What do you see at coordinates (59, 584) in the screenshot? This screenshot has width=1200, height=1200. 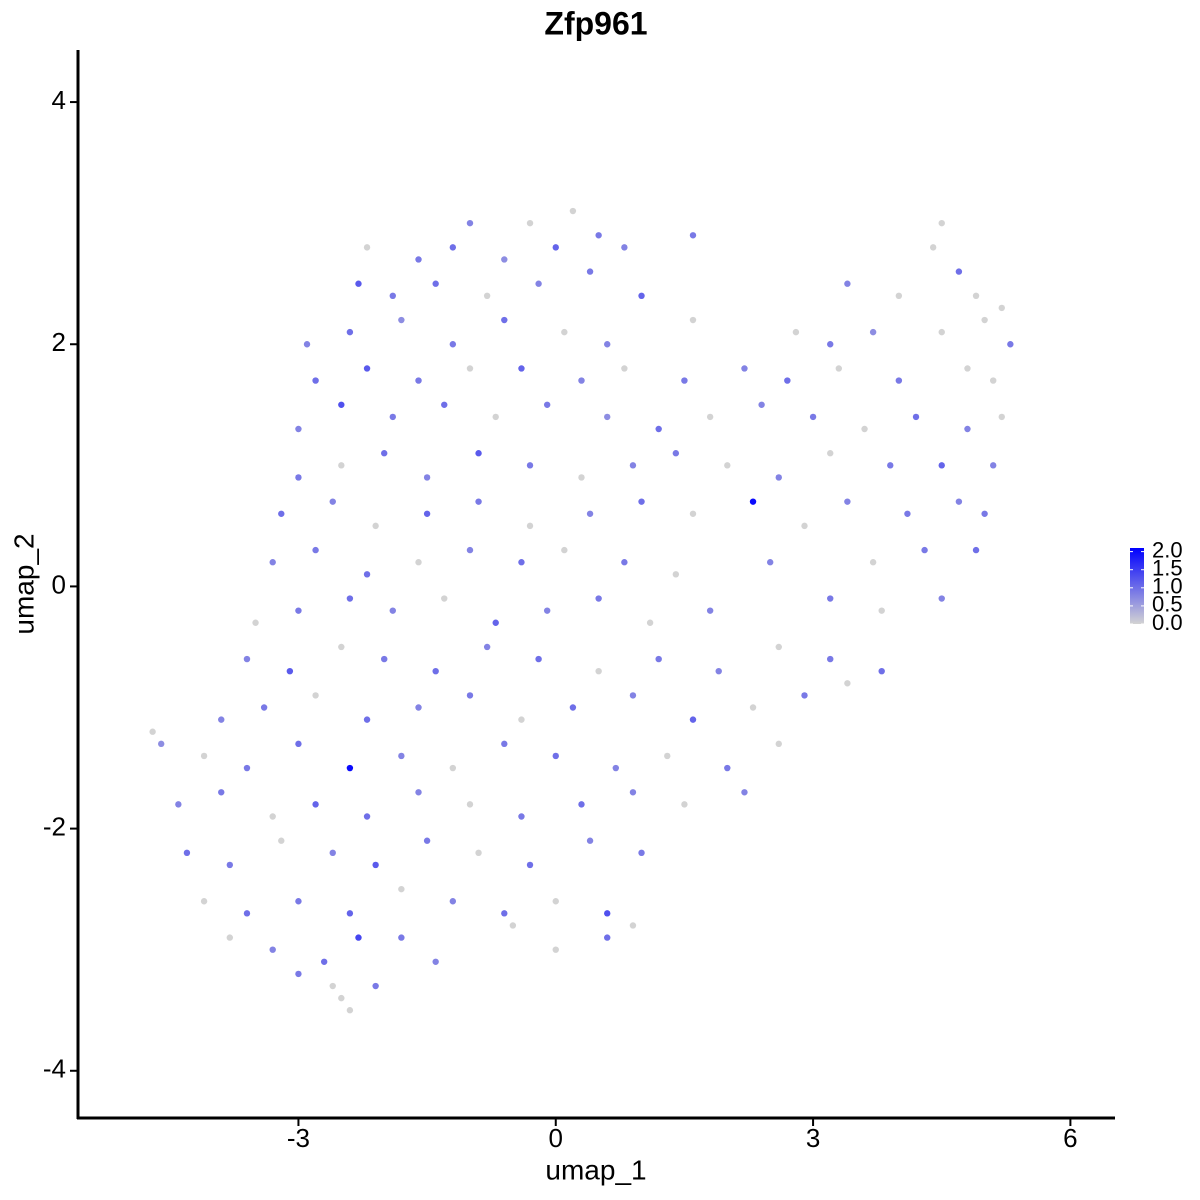 I see `y-tick-label: 0` at bounding box center [59, 584].